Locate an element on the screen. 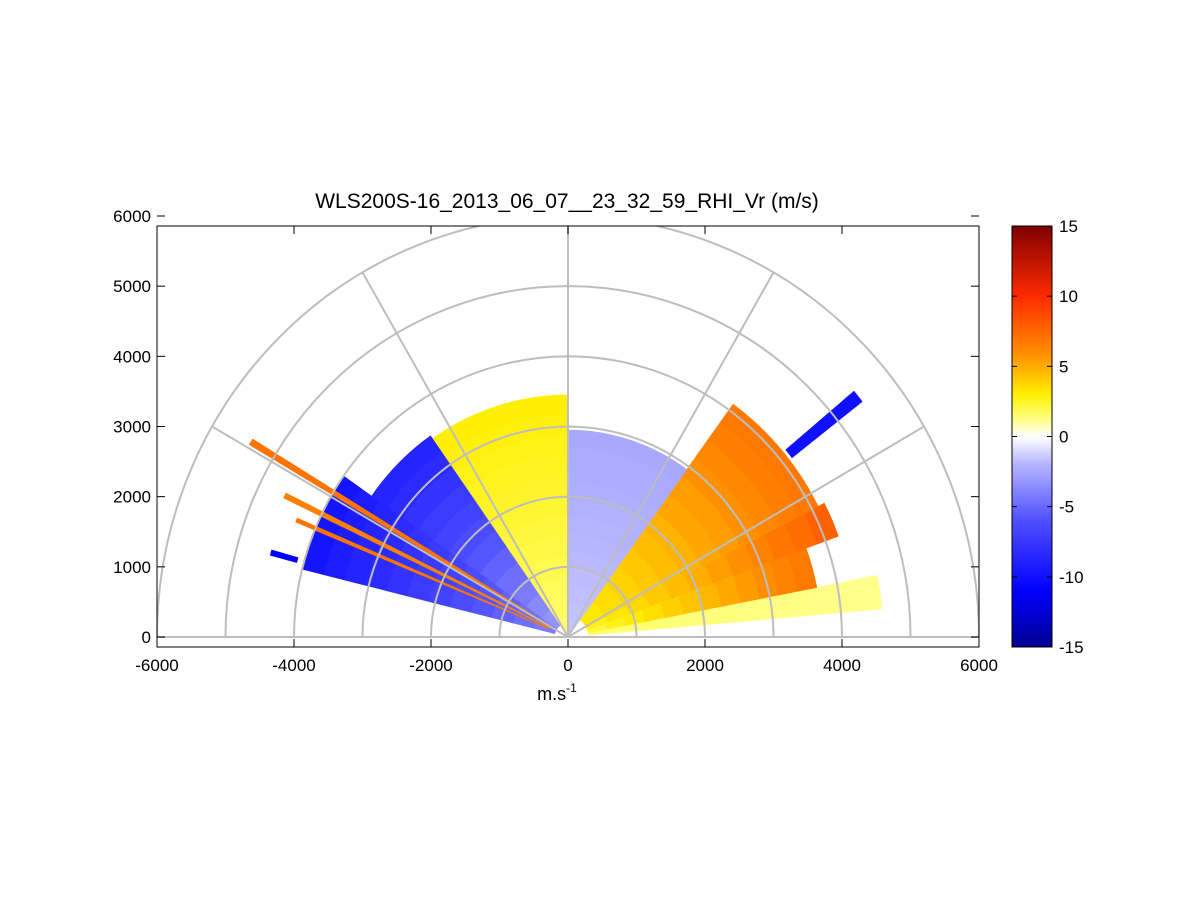  y-tick-label: 5000 is located at coordinates (132, 286).